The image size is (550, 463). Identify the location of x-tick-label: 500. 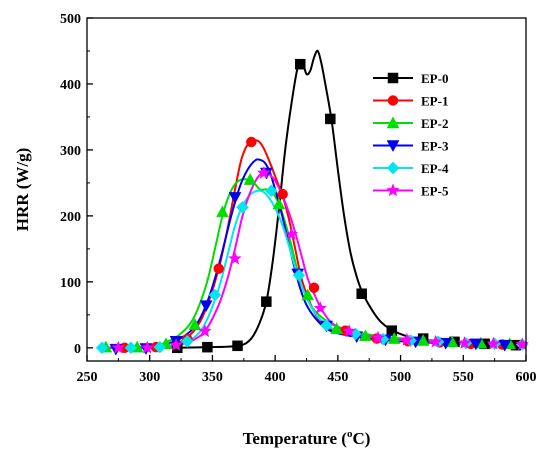
(400, 377).